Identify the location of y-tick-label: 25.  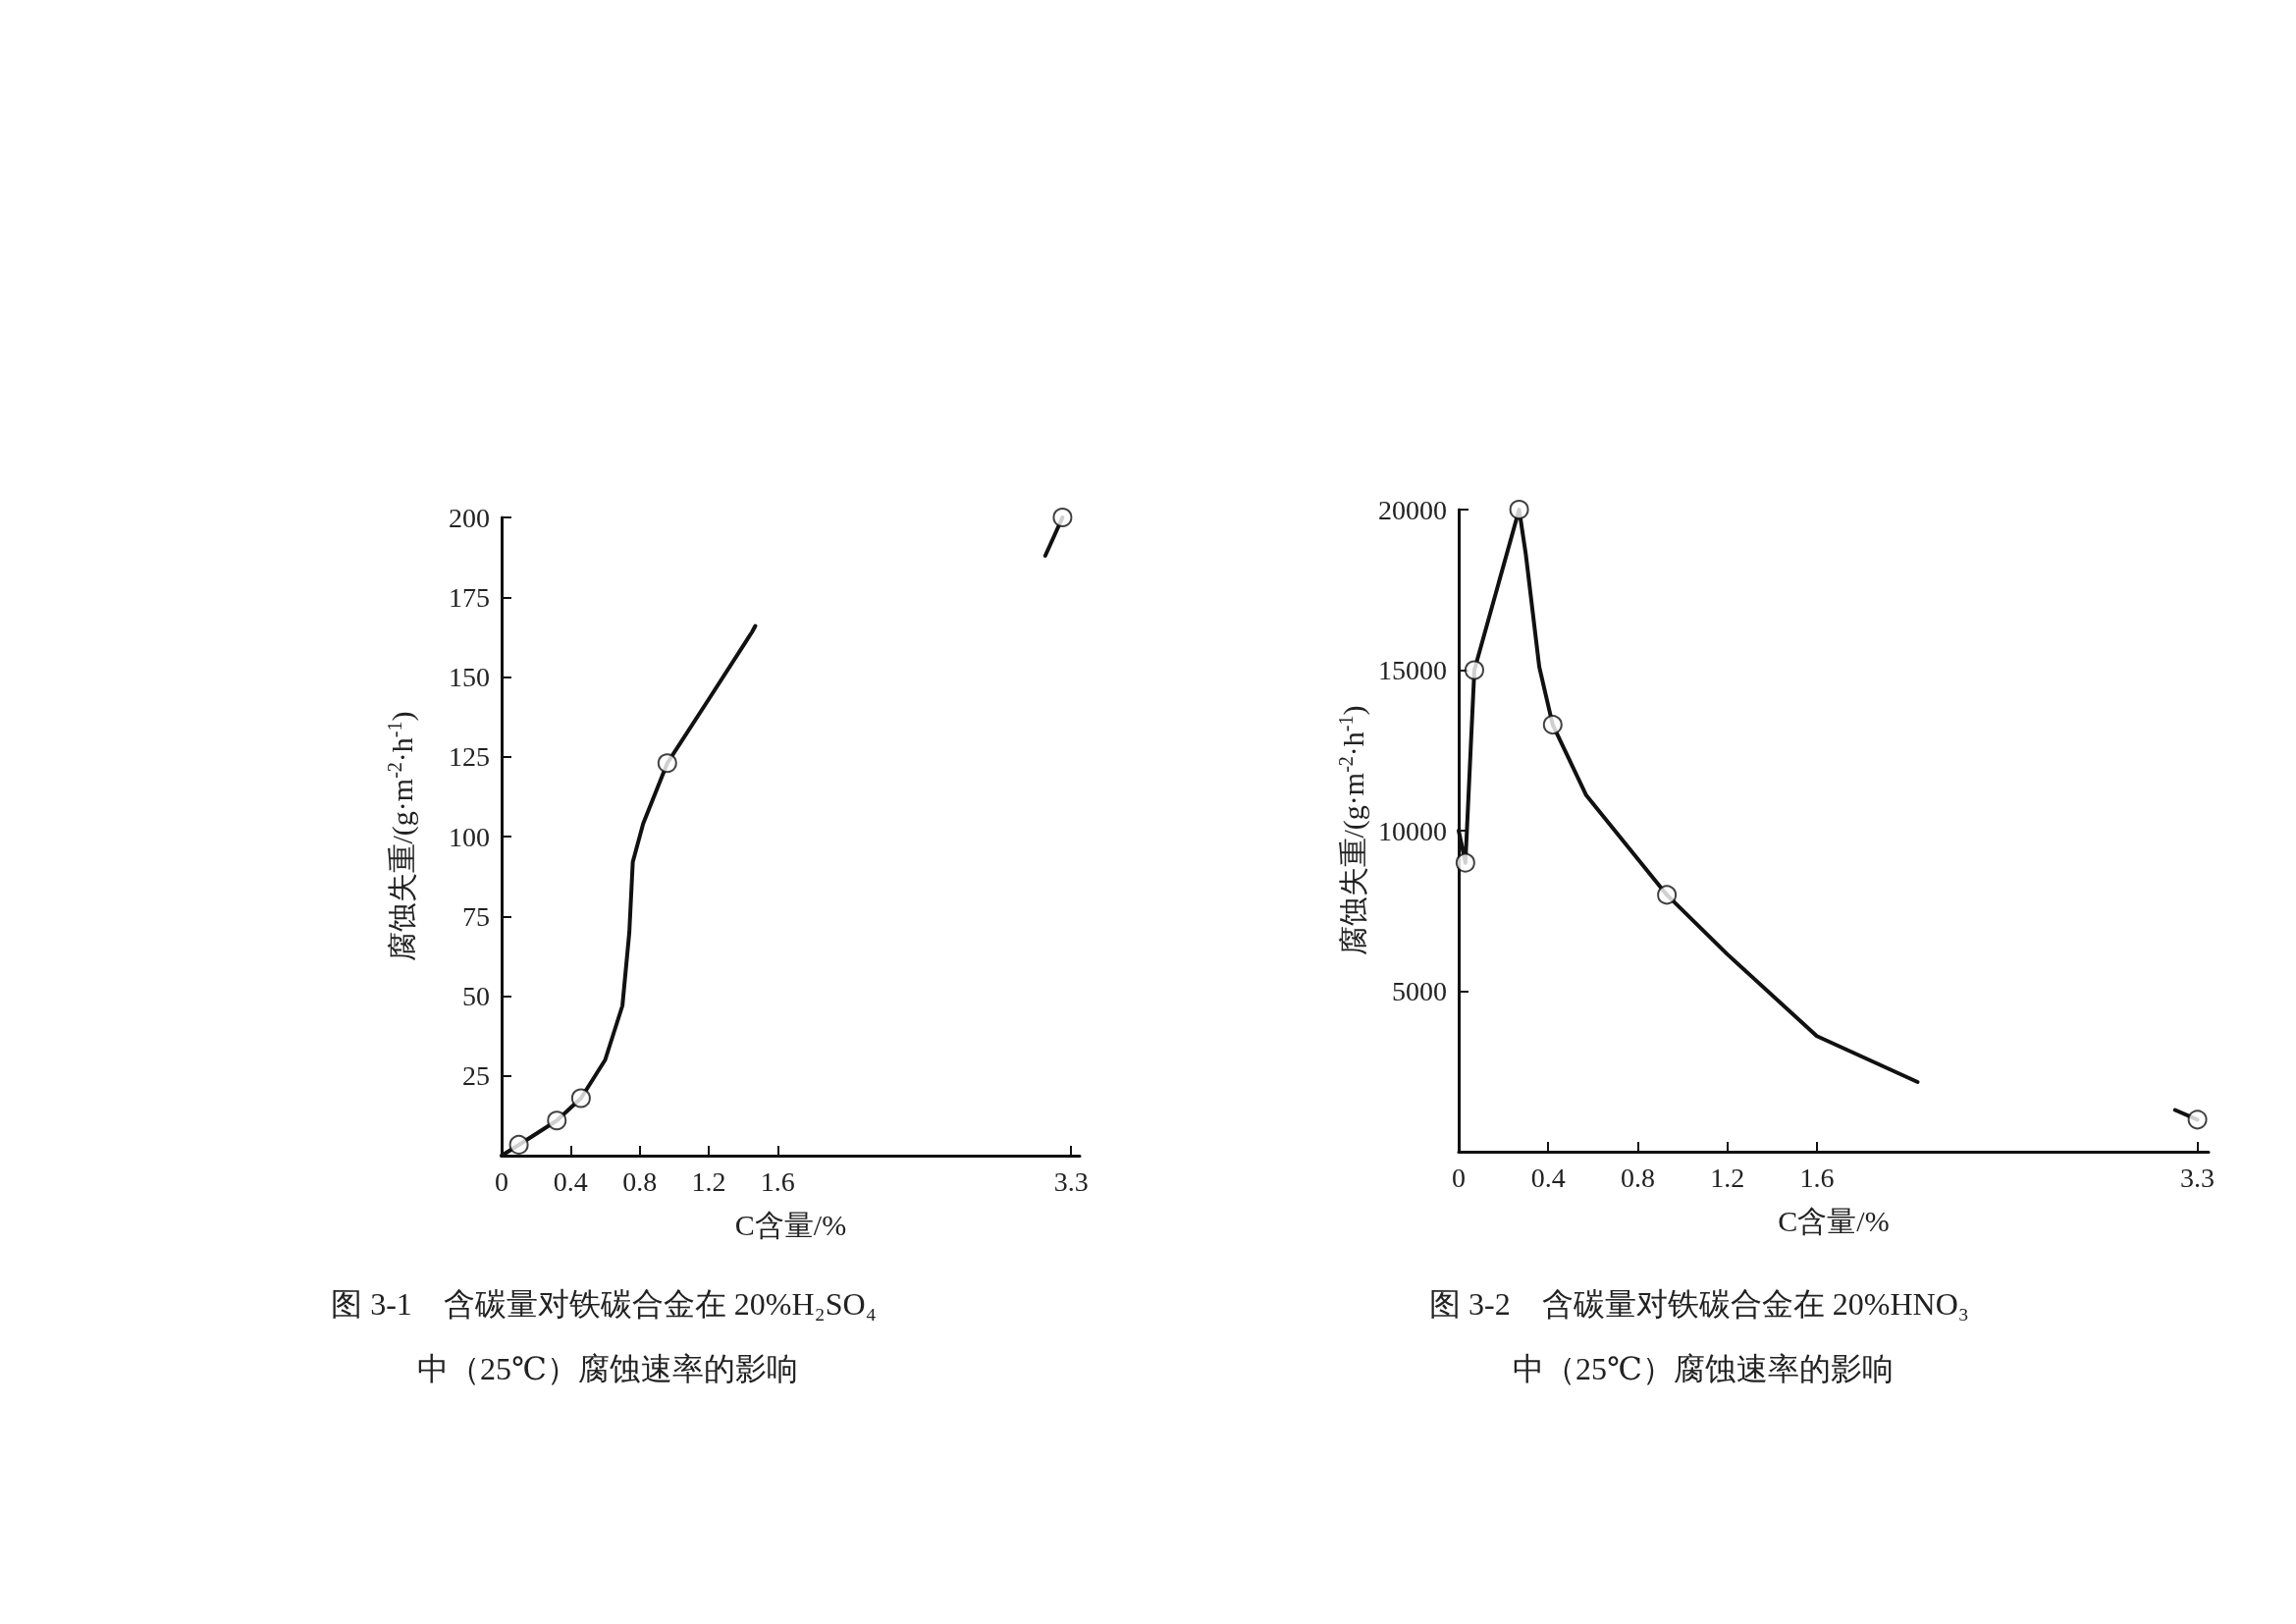
(476, 1076).